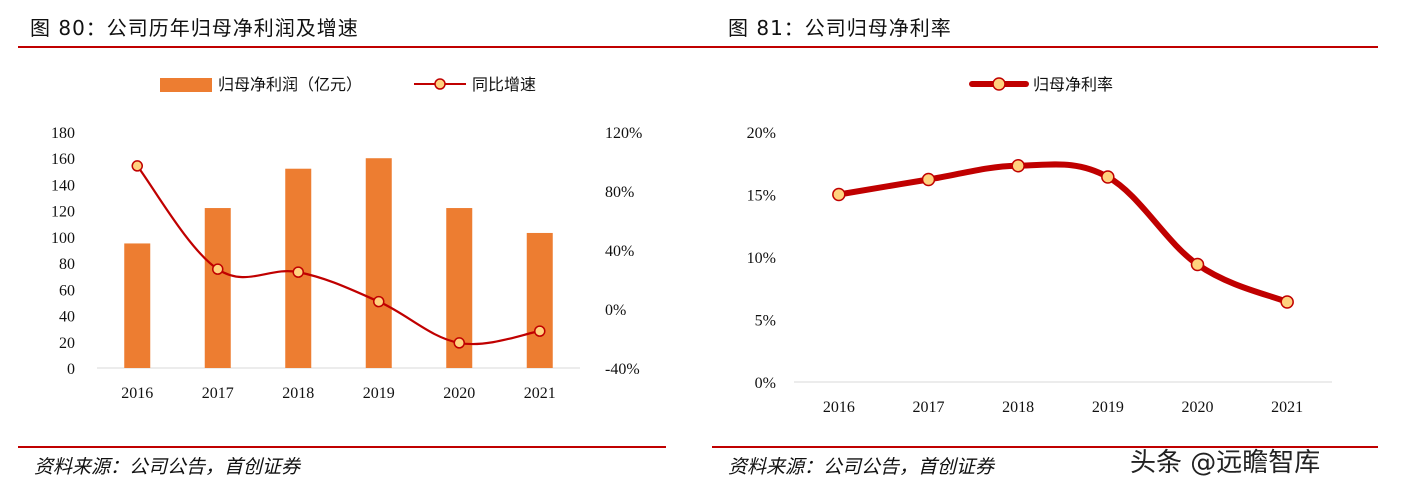  Describe the element at coordinates (539, 300) in the screenshot. I see `bar-2021` at that location.